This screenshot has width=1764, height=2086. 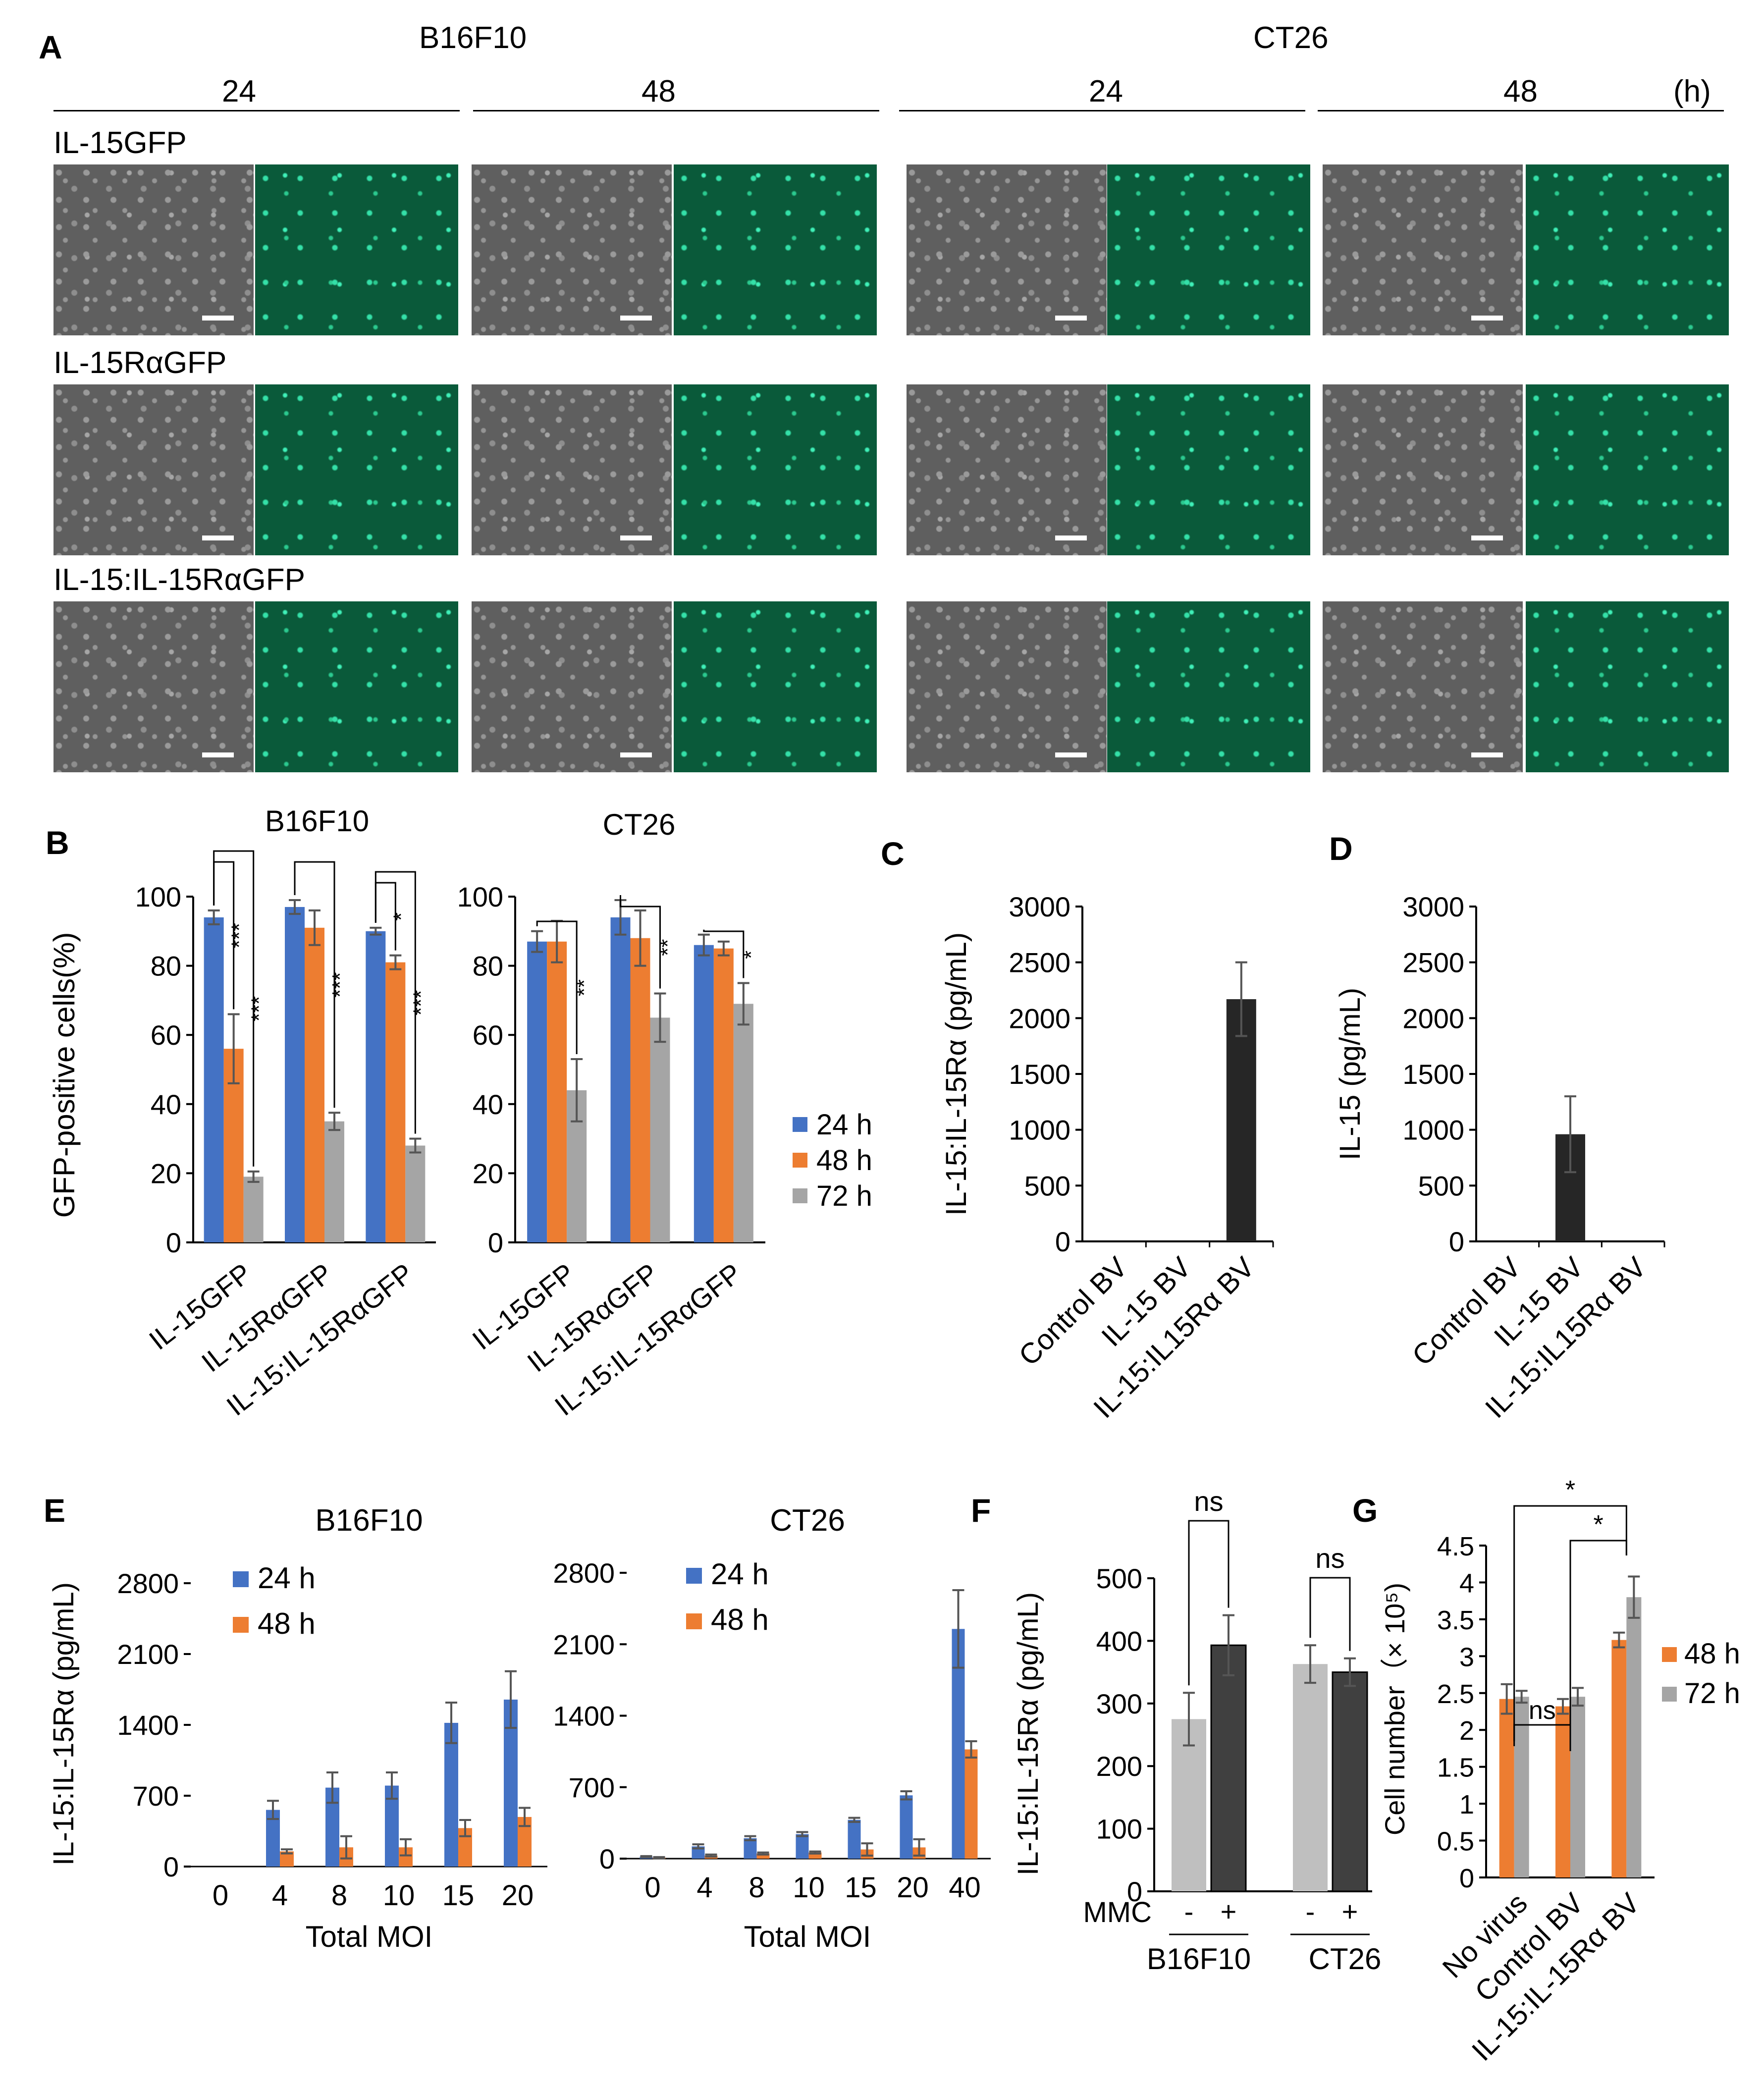 I want to click on legend-label: 72 h, so click(x=844, y=1196).